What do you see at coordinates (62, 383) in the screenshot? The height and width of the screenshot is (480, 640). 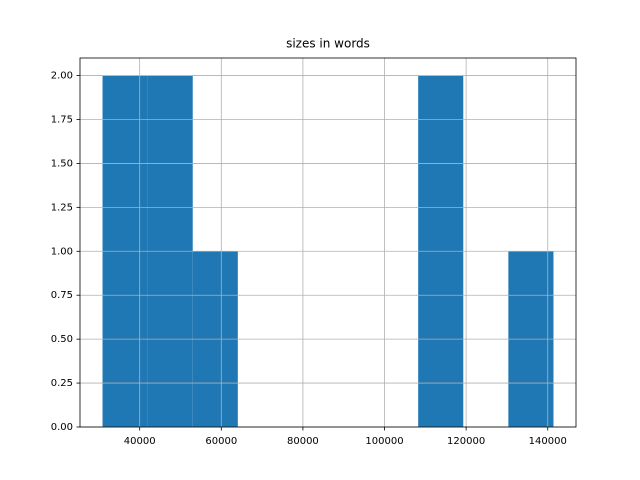 I see `y-tick-label: 0.25` at bounding box center [62, 383].